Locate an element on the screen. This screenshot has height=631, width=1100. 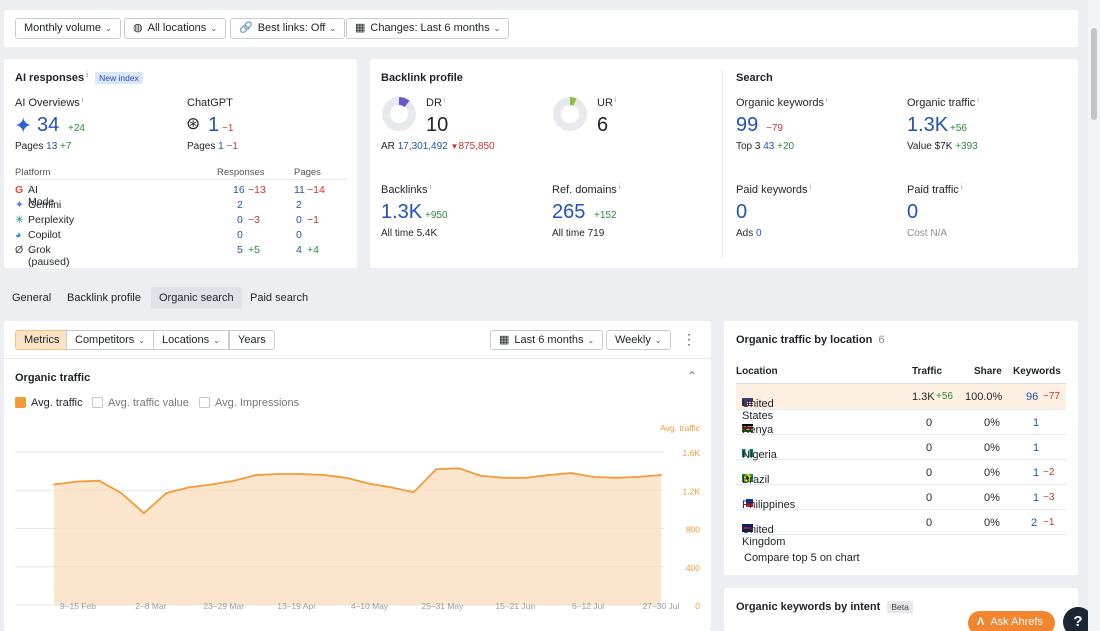
paid-keywords-value: 0 is located at coordinates (742, 212).